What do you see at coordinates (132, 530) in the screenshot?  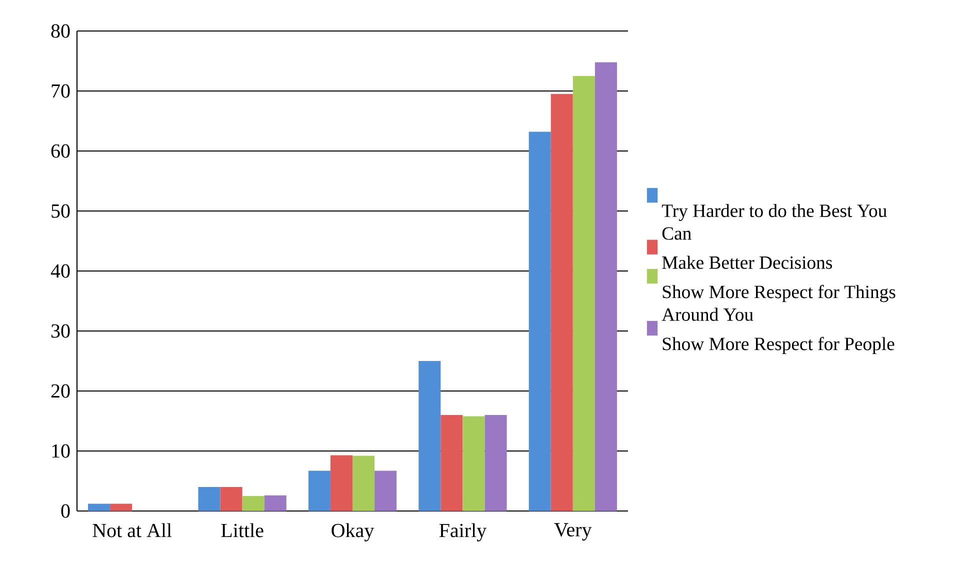 I see `x-tick-label: Not at All` at bounding box center [132, 530].